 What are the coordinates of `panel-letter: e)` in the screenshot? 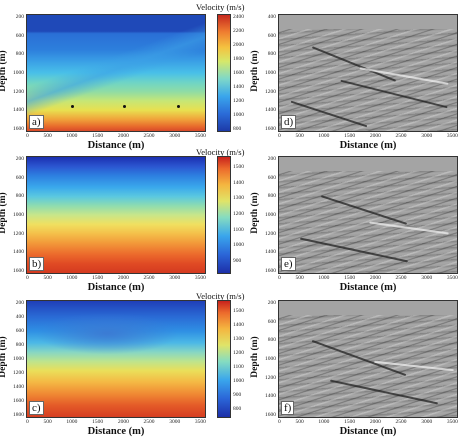 It's located at (288, 264).